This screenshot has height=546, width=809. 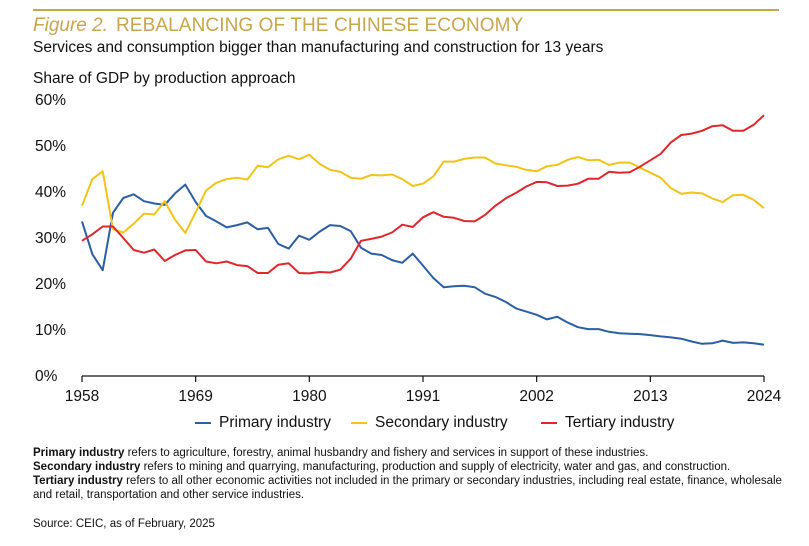 What do you see at coordinates (46, 376) in the screenshot?
I see `y-tick-label: 0%` at bounding box center [46, 376].